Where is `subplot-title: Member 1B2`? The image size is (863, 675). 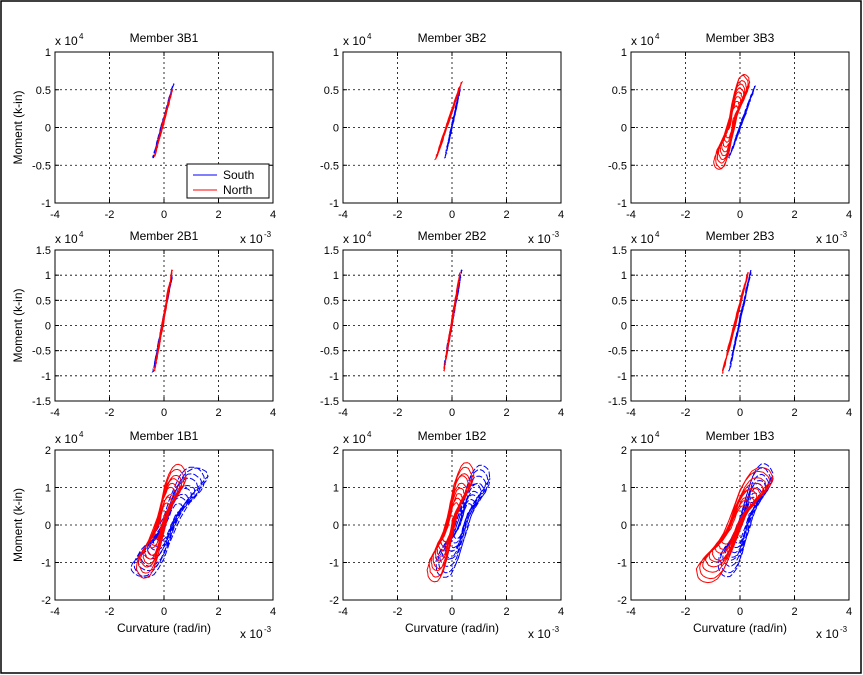 subplot-title: Member 1B2 is located at coordinates (452, 436).